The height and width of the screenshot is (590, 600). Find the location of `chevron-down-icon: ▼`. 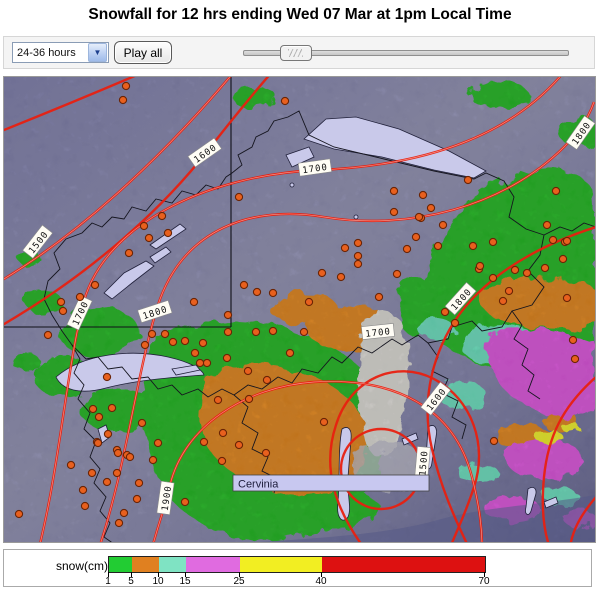

chevron-down-icon: ▼ is located at coordinates (97, 52).